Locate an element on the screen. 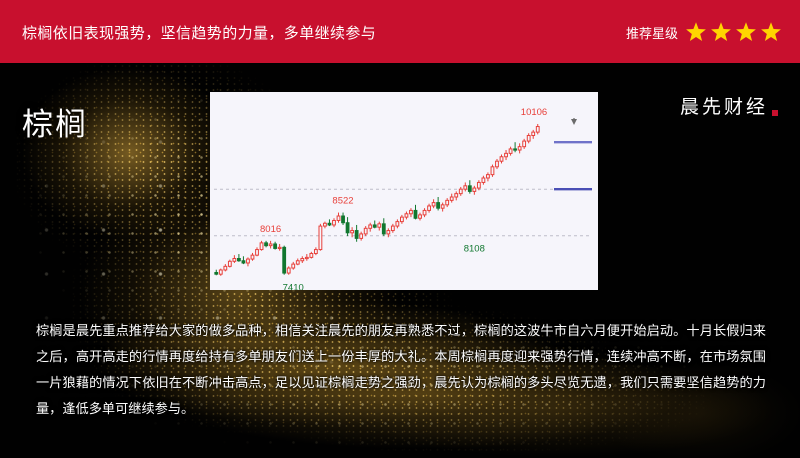 The height and width of the screenshot is (458, 800). rating-label: 推荐星级 is located at coordinates (651, 33).